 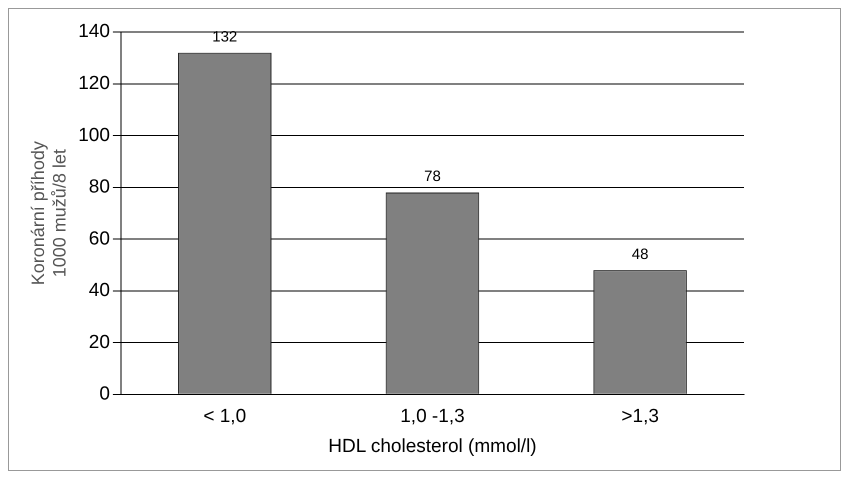 I want to click on y-tick-label: 80, so click(x=99, y=187).